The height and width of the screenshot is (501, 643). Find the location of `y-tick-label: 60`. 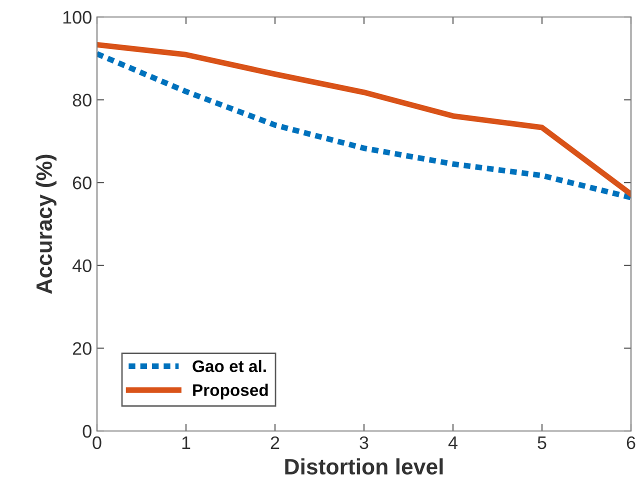

y-tick-label: 60 is located at coordinates (82, 183).